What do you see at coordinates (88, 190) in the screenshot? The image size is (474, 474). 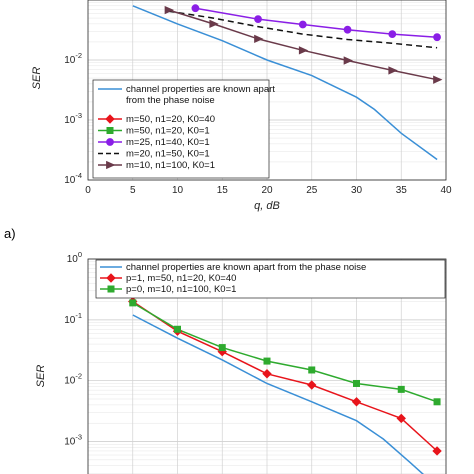 I see `x-tick-label: 0` at bounding box center [88, 190].